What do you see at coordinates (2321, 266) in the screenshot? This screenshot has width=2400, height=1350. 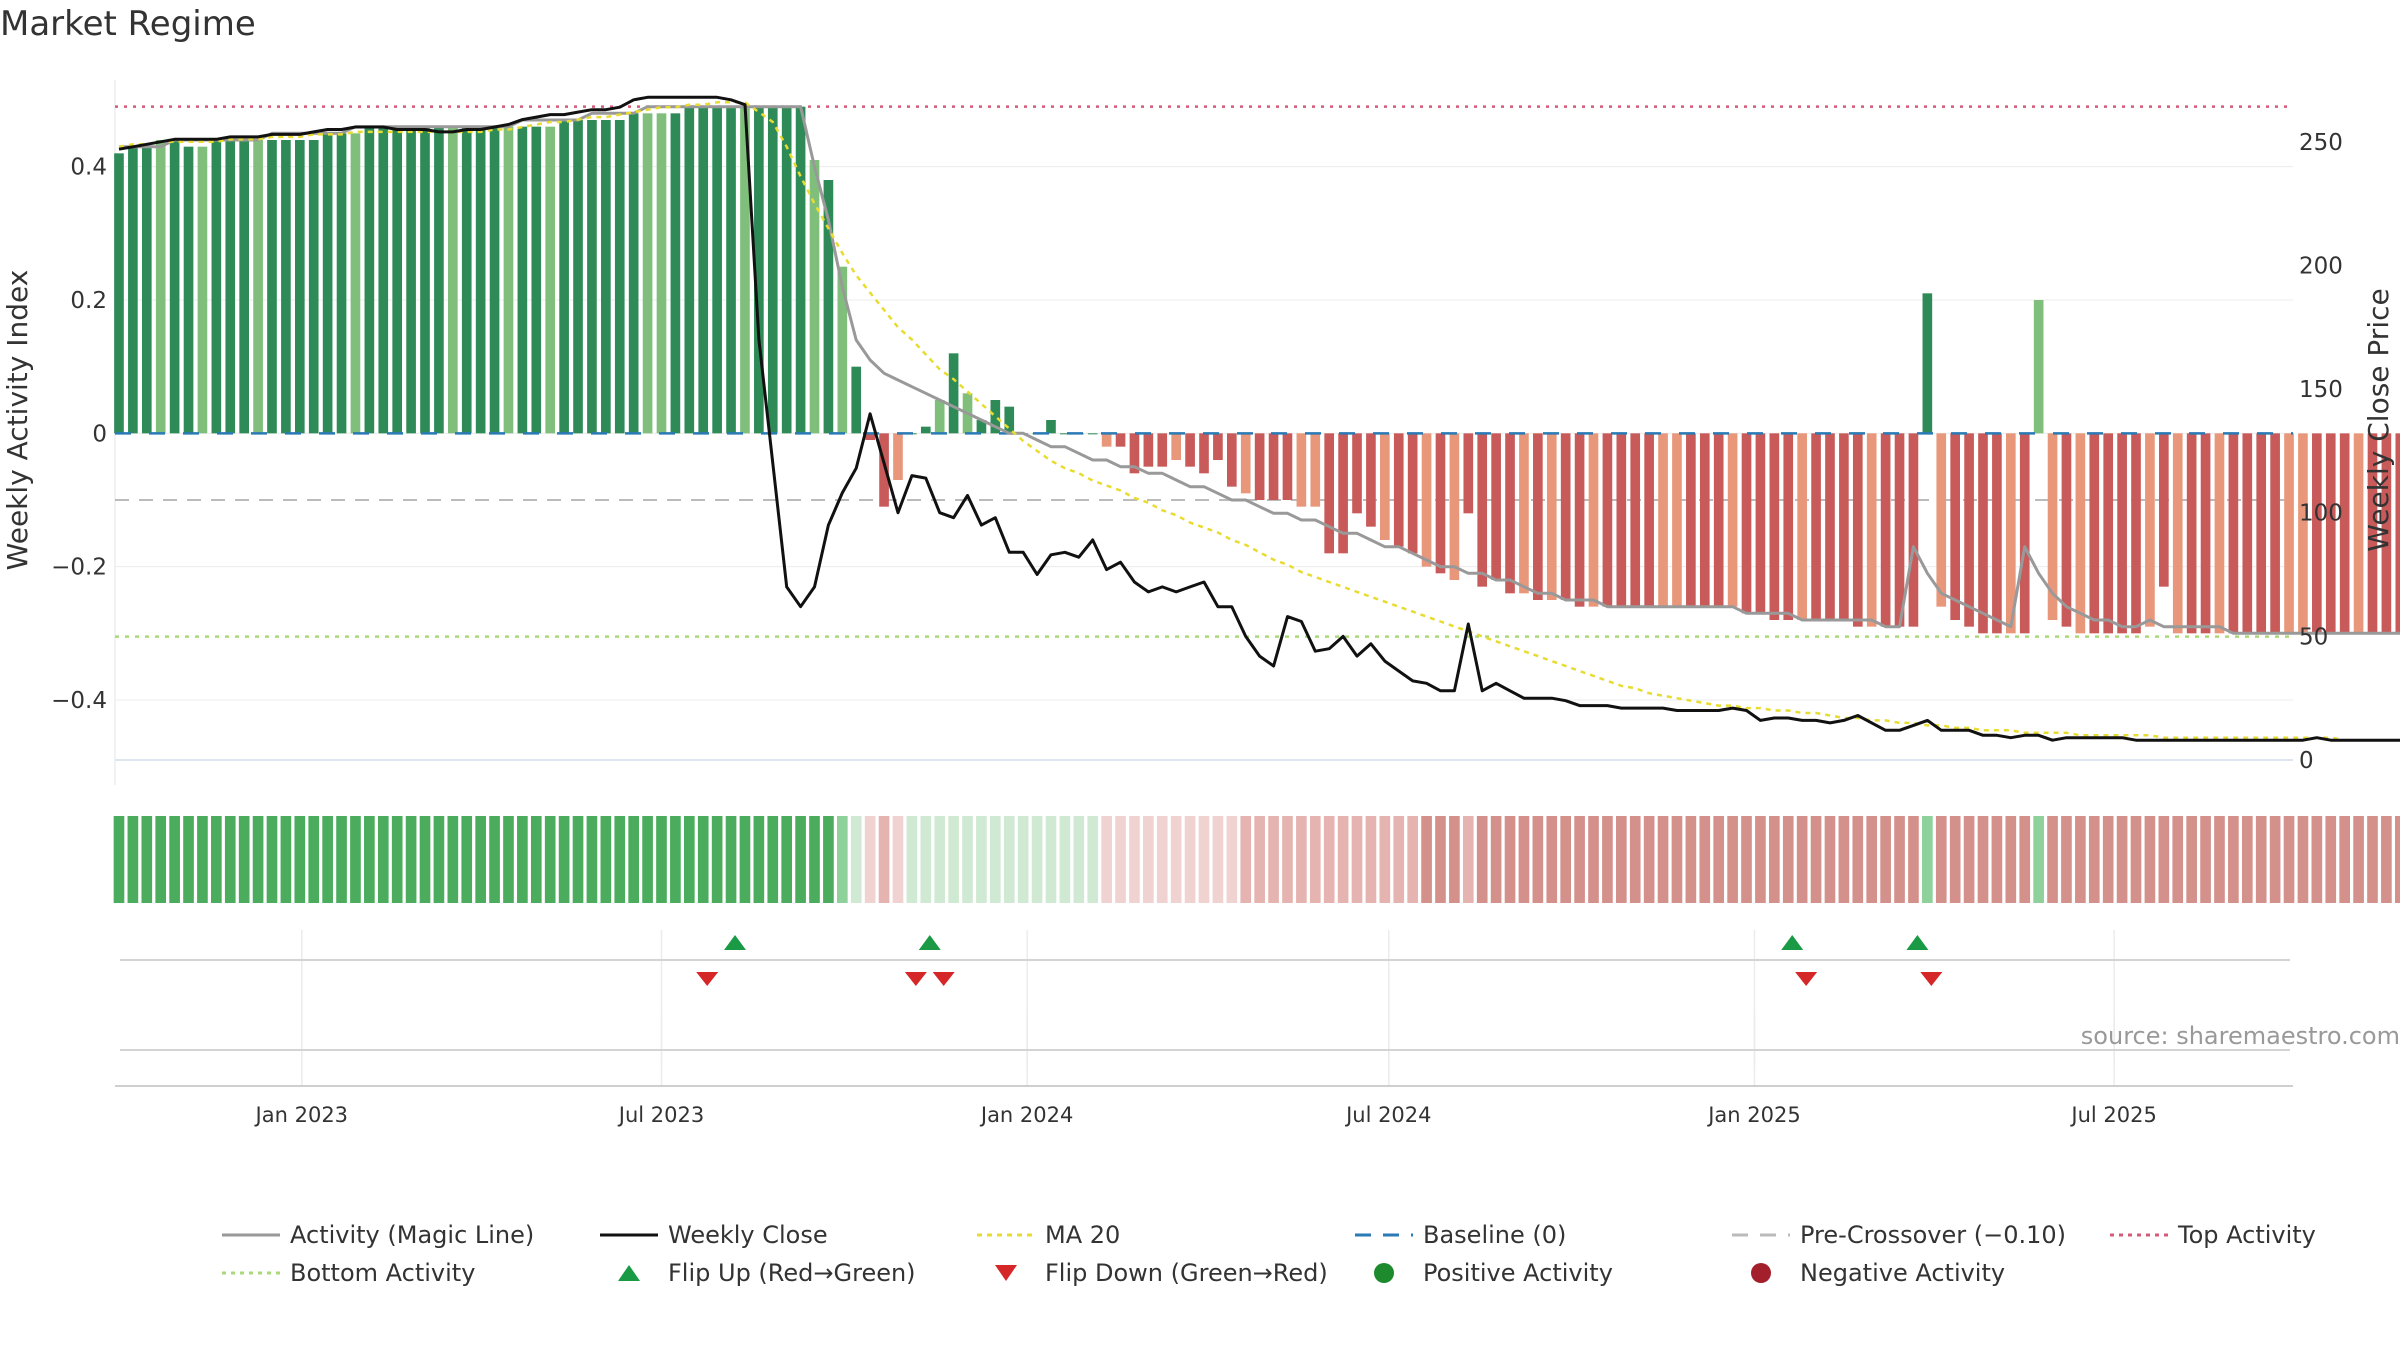 I see `y2-tick-label: 200` at bounding box center [2321, 266].